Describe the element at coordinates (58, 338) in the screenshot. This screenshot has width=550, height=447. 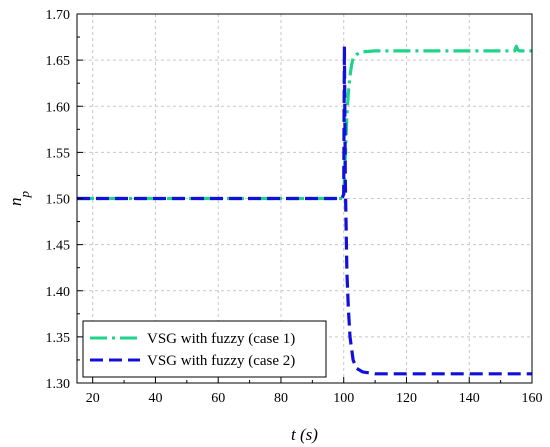
I see `y-tick-label: 1.35` at that location.